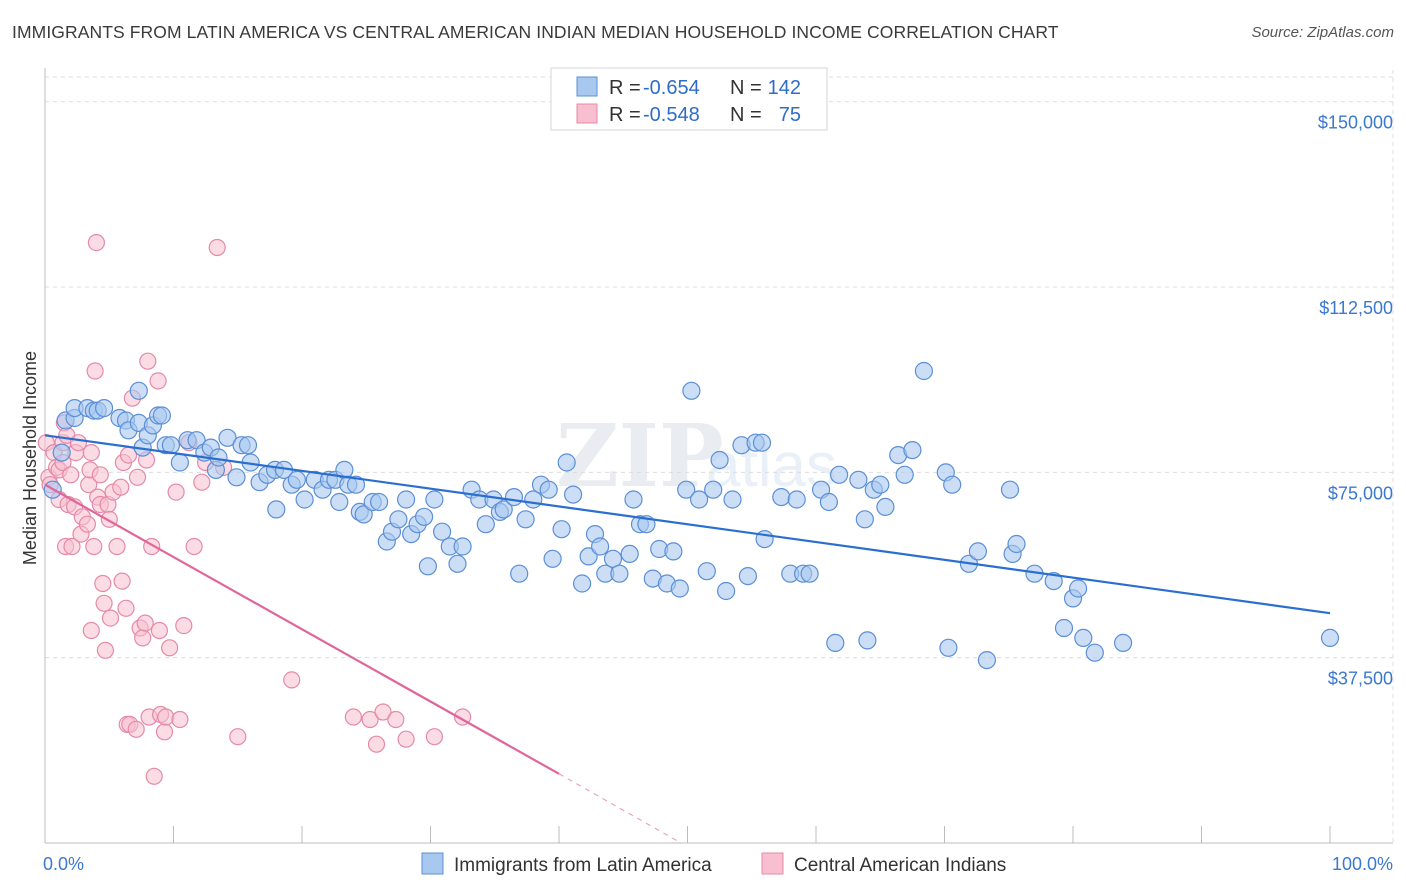  What do you see at coordinates (1355, 401) in the screenshot?
I see `y-tick-labels: $37,500 $75,000 $112,500 $150,000` at bounding box center [1355, 401].